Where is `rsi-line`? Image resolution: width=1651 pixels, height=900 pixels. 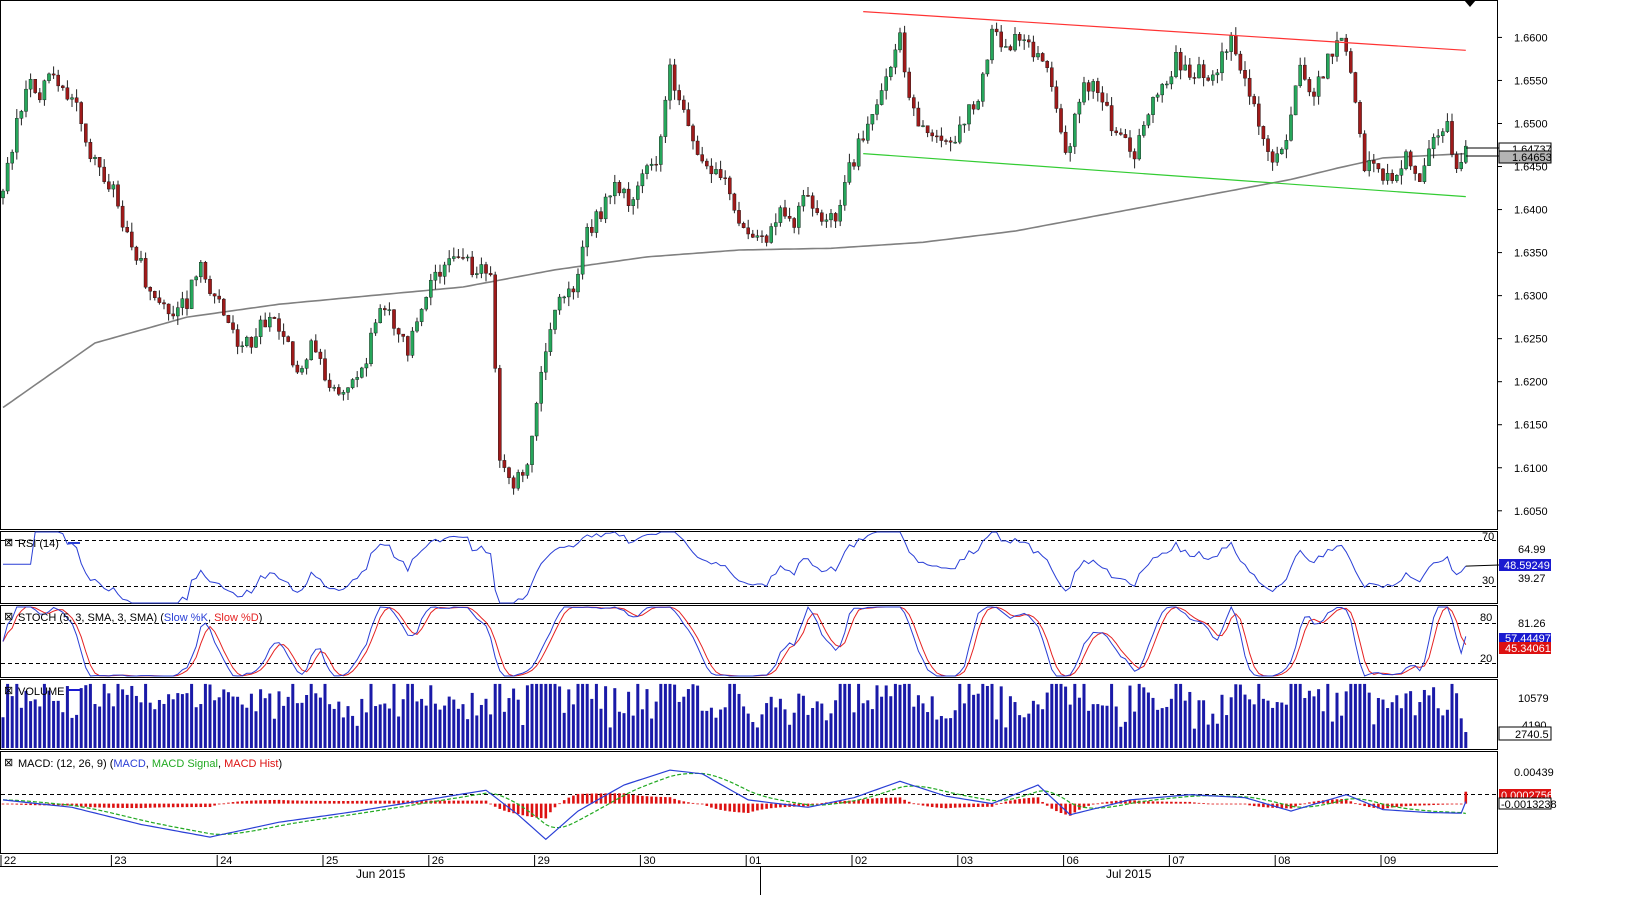
rsi-line is located at coordinates (735, 567).